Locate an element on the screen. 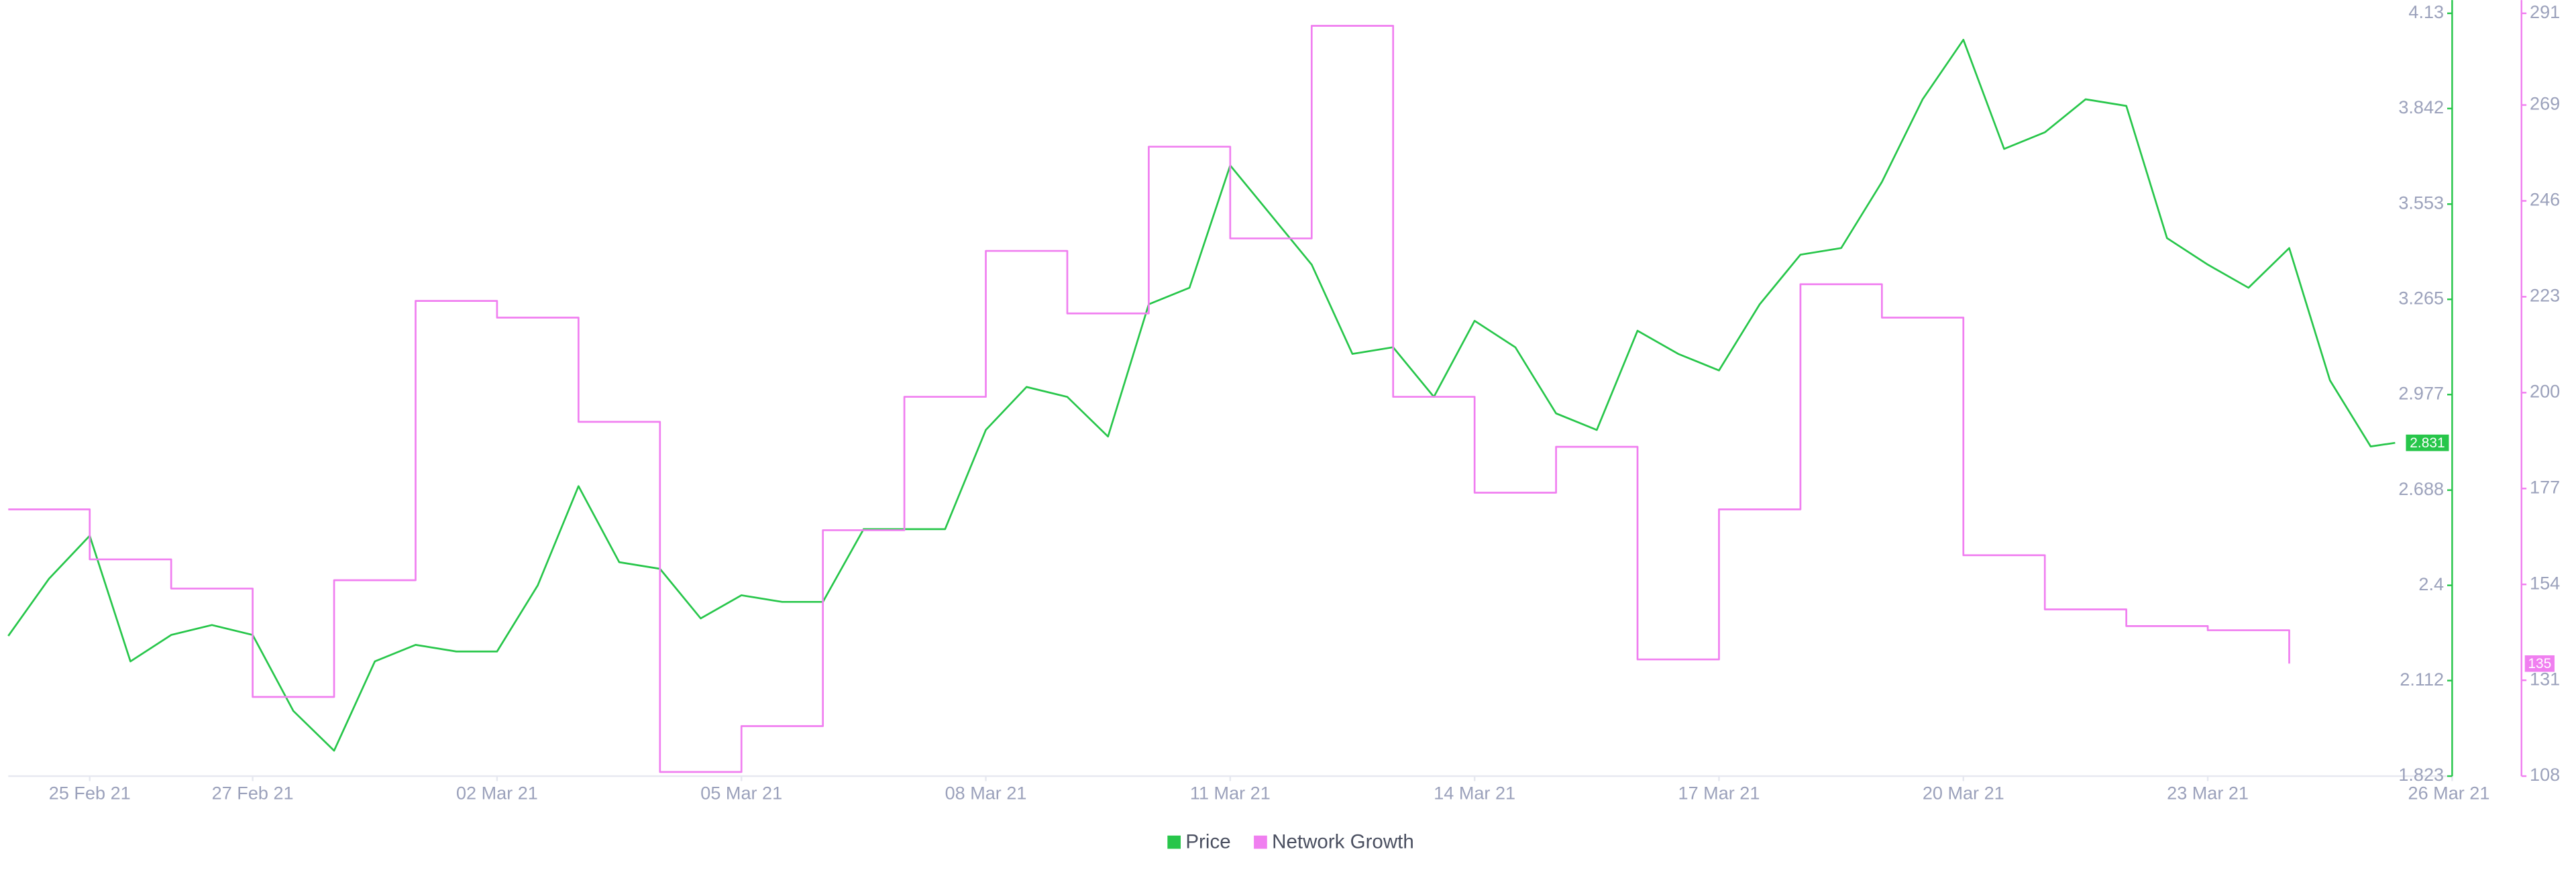 The height and width of the screenshot is (872, 2576). y2-tick-label: 269 is located at coordinates (2545, 103).